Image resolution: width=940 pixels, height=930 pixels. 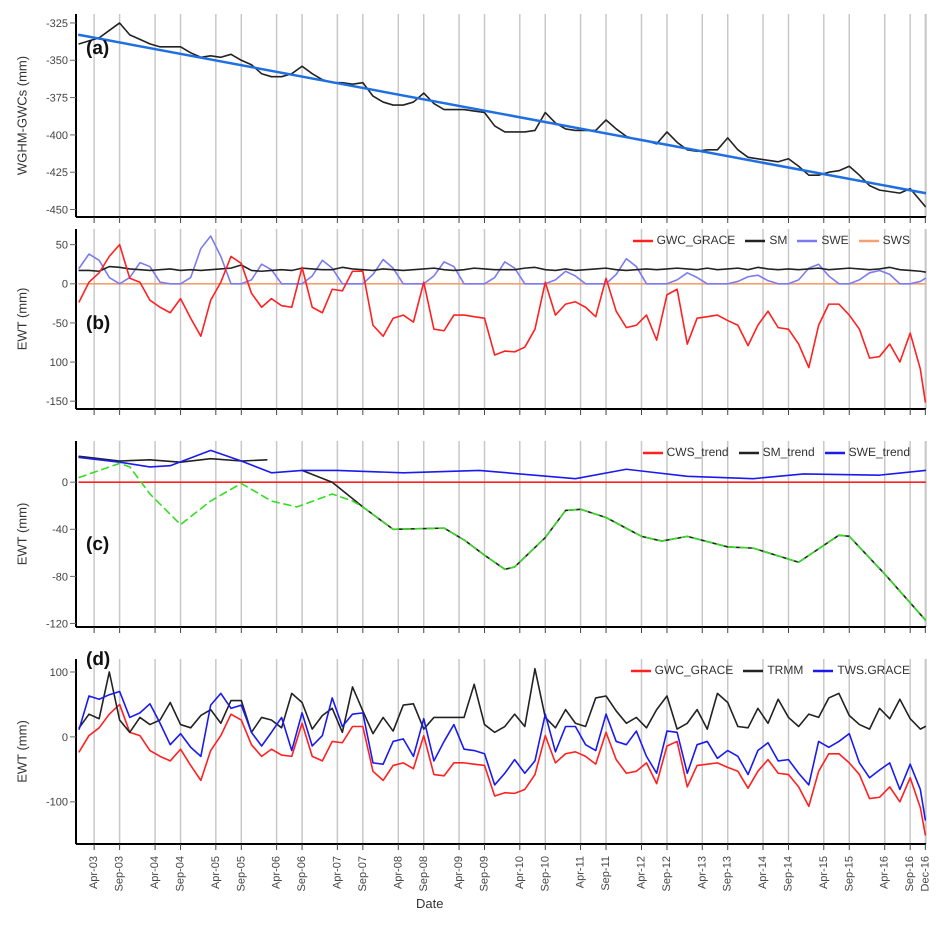 I want to click on x-tick-label: Dec-16, so click(x=925, y=874).